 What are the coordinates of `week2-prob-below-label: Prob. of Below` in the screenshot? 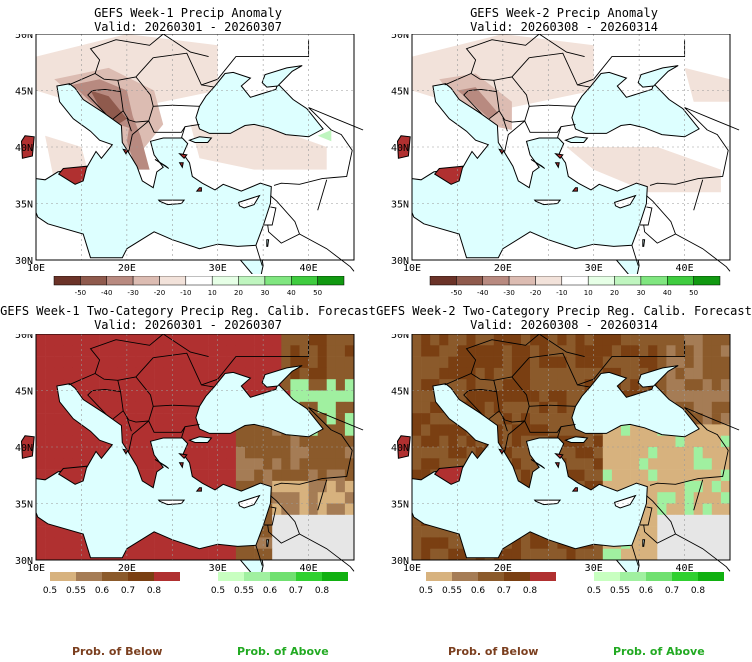 It's located at (493, 651).